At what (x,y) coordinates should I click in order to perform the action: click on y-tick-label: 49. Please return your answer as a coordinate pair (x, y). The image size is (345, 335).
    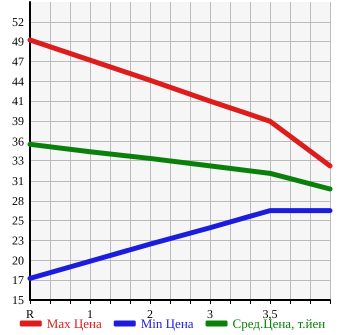
    Looking at the image, I should click on (18, 41).